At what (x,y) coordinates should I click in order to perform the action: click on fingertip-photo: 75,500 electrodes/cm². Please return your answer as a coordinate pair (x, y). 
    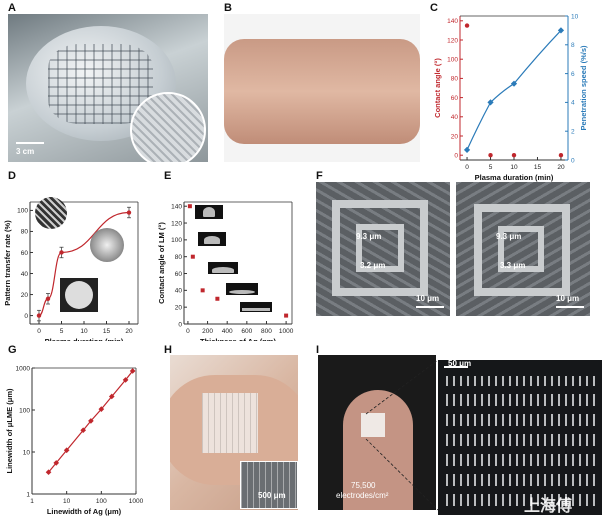
    Looking at the image, I should click on (377, 432).